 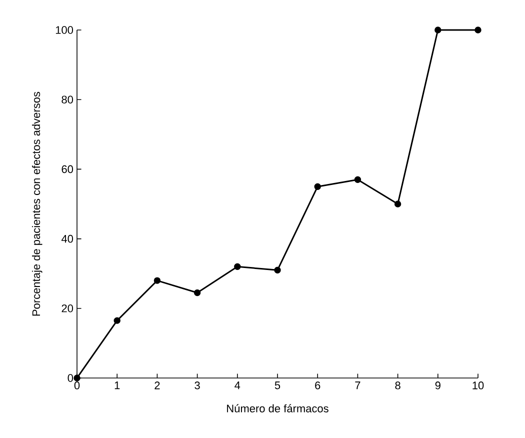 I want to click on x-tick-label: 2, so click(x=157, y=386).